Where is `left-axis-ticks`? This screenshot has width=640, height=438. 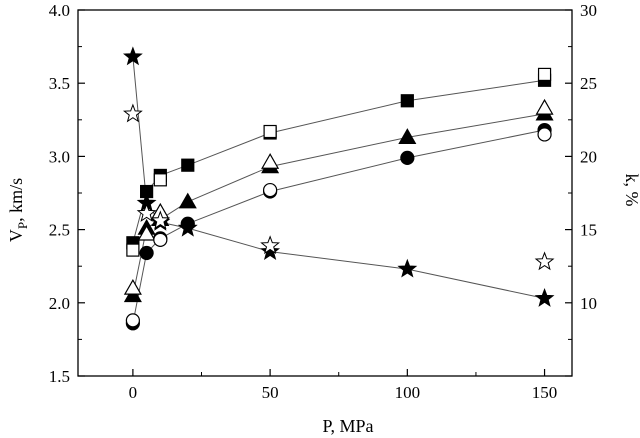
left-axis-ticks is located at coordinates (81, 193).